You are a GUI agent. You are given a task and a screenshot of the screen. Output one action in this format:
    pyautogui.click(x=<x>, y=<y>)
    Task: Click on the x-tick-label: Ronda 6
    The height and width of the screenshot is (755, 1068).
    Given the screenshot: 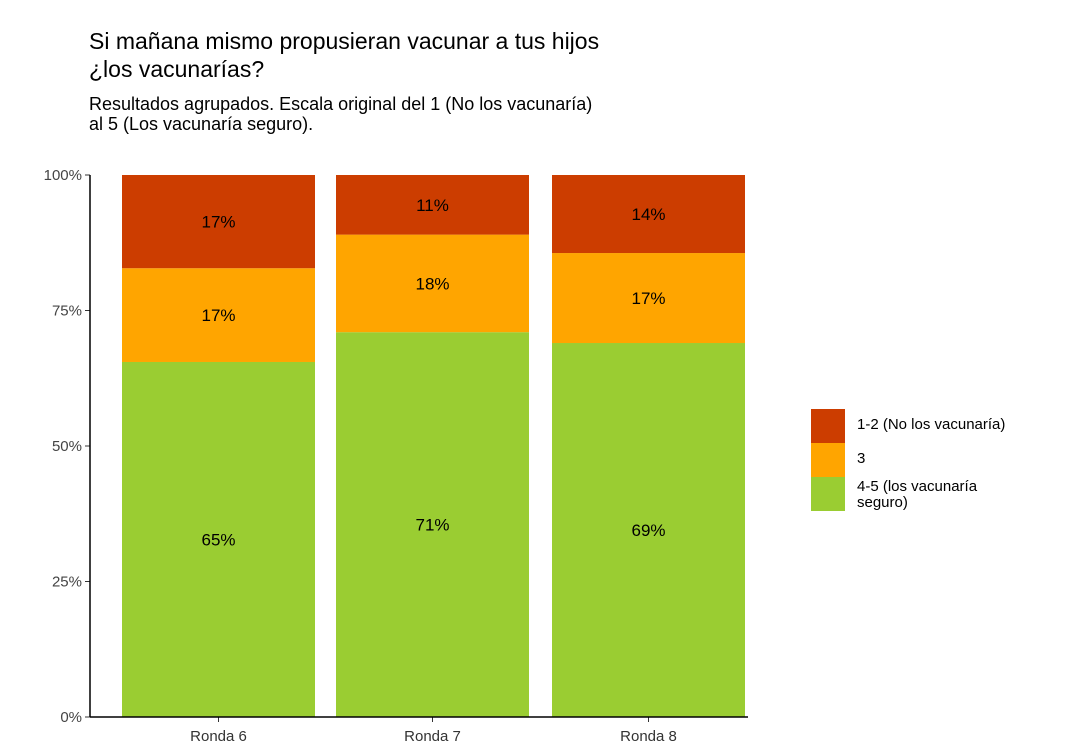 What is the action you would take?
    pyautogui.click(x=218, y=736)
    